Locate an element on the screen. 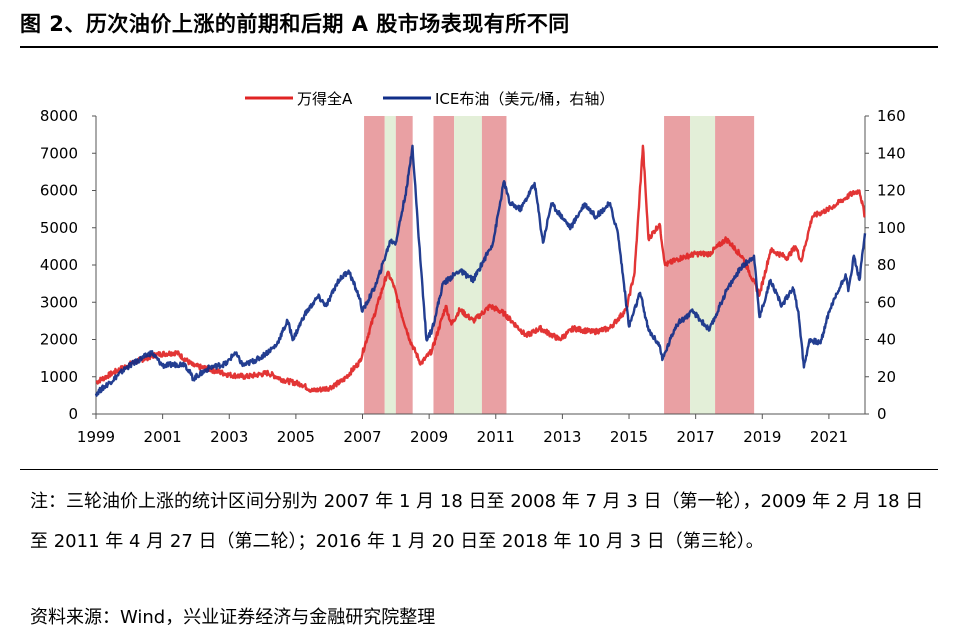  y-left-tick-label: 7000 is located at coordinates (59, 153).